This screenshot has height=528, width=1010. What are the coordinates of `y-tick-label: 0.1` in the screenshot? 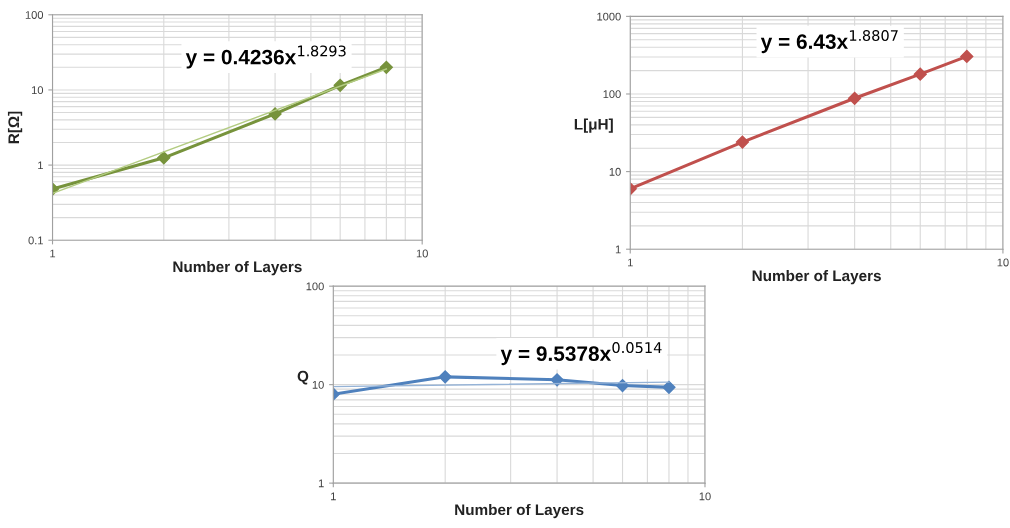 It's located at (35, 240).